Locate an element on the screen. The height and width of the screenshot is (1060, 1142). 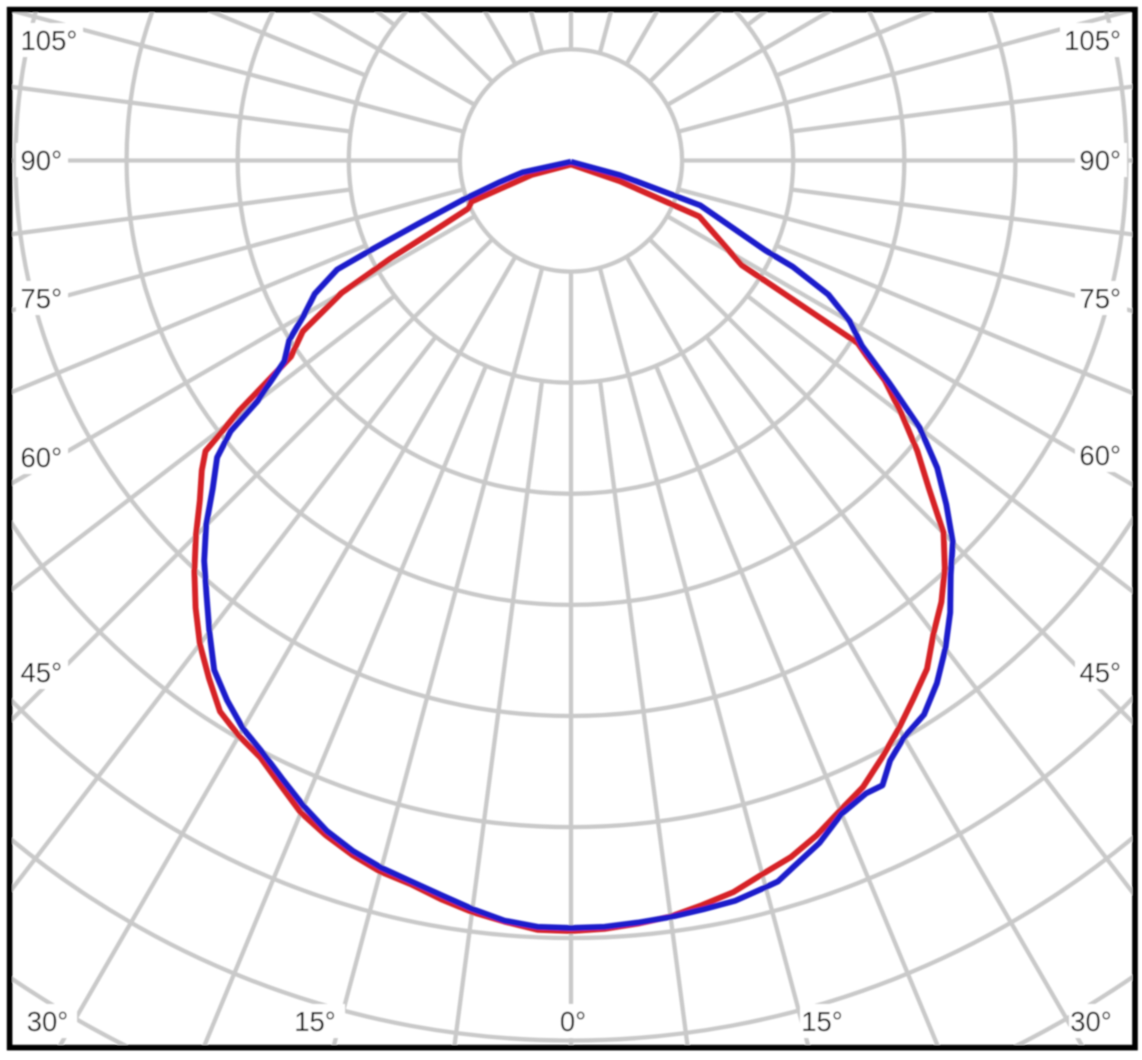
svg-text: 0° is located at coordinates (573, 1021).